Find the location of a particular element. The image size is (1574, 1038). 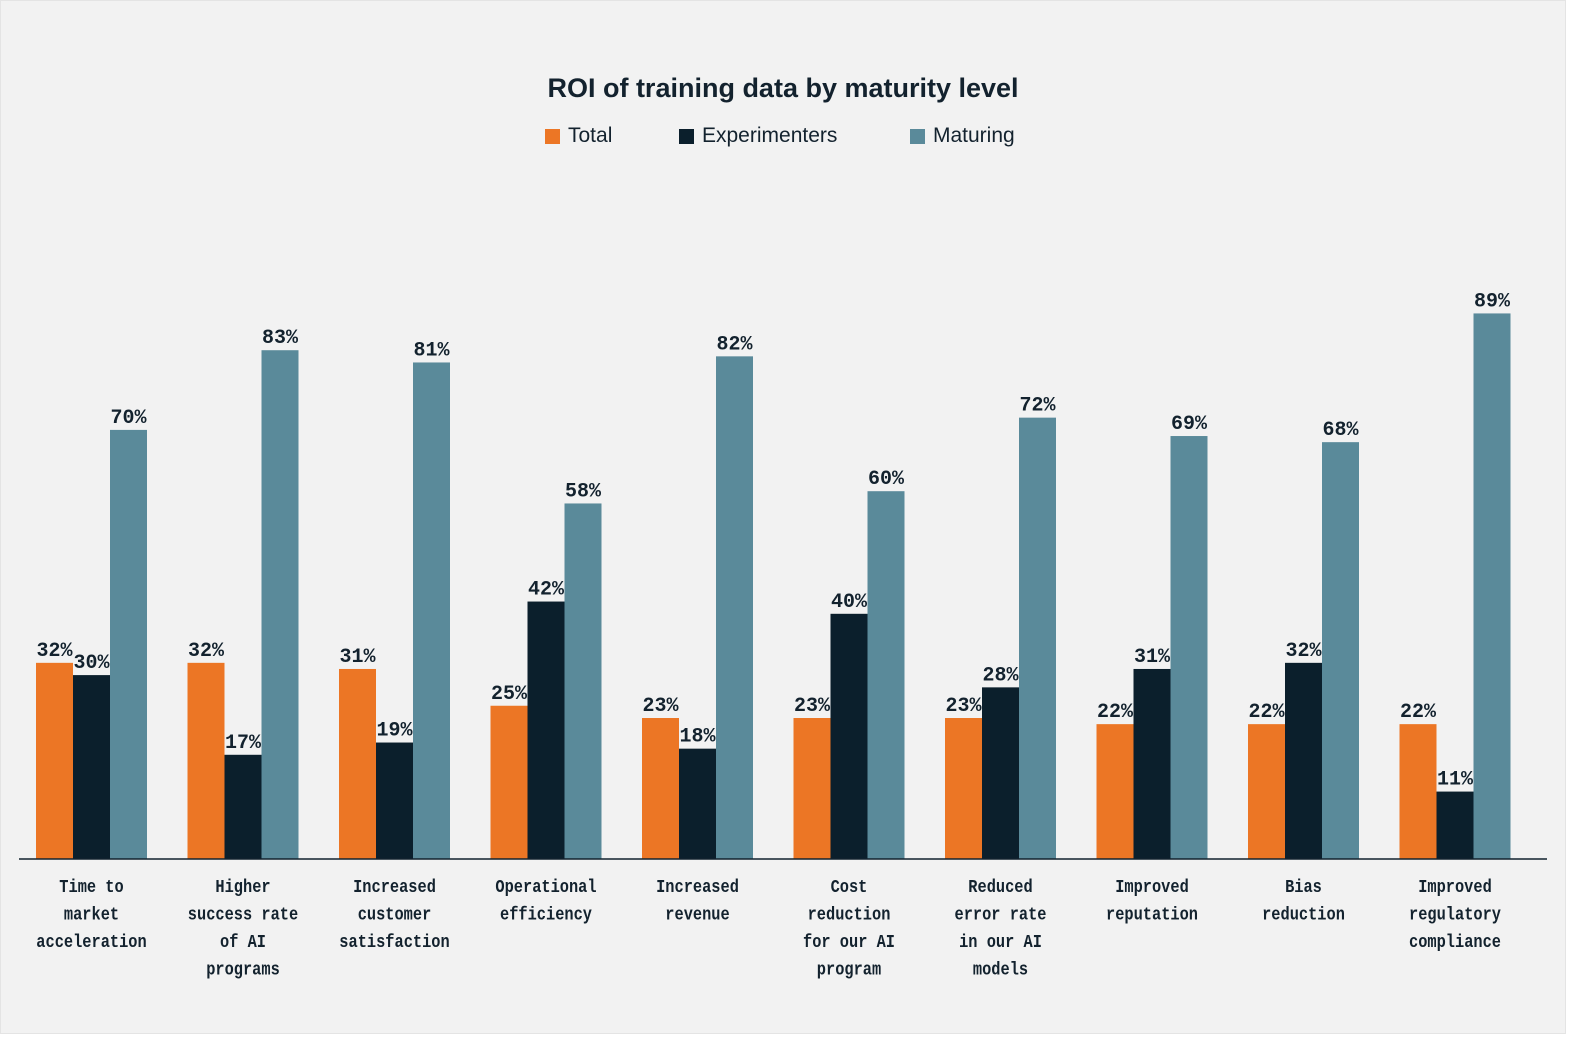

category-label: error rate is located at coordinates (1001, 916).